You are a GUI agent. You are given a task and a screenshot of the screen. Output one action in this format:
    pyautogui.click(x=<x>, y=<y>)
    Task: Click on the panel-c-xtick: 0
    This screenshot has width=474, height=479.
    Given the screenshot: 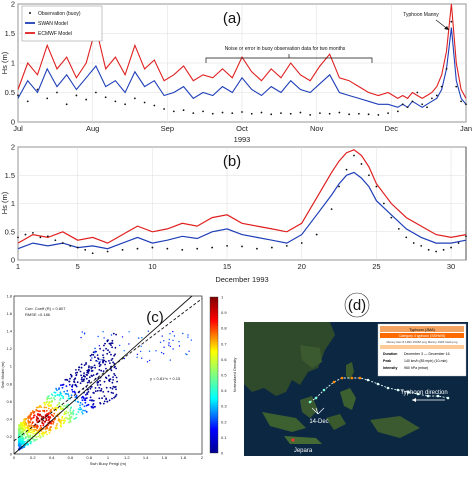 What is the action you would take?
    pyautogui.click(x=14, y=457)
    